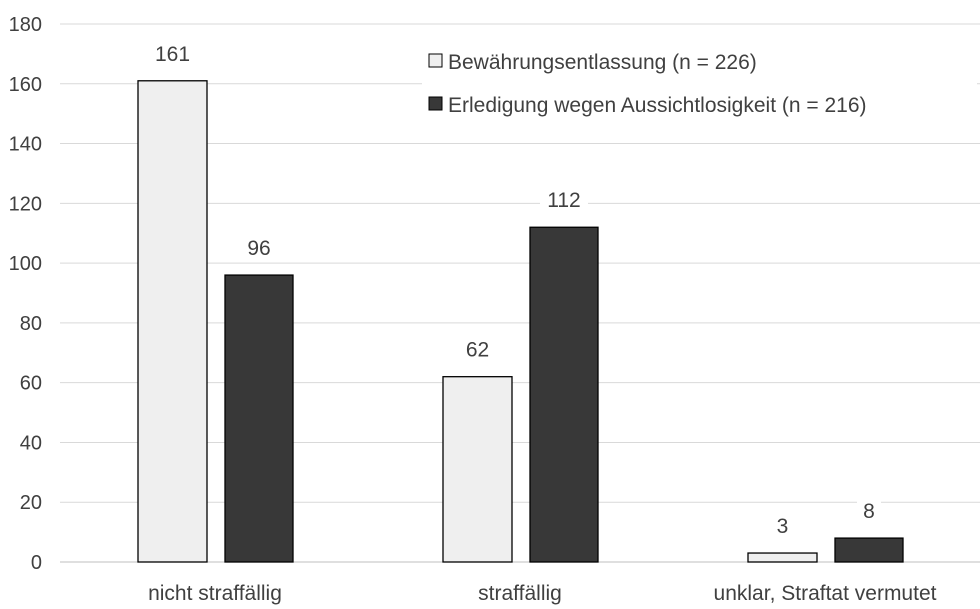 This screenshot has height=609, width=980. I want to click on data-label: 112, so click(563, 200).